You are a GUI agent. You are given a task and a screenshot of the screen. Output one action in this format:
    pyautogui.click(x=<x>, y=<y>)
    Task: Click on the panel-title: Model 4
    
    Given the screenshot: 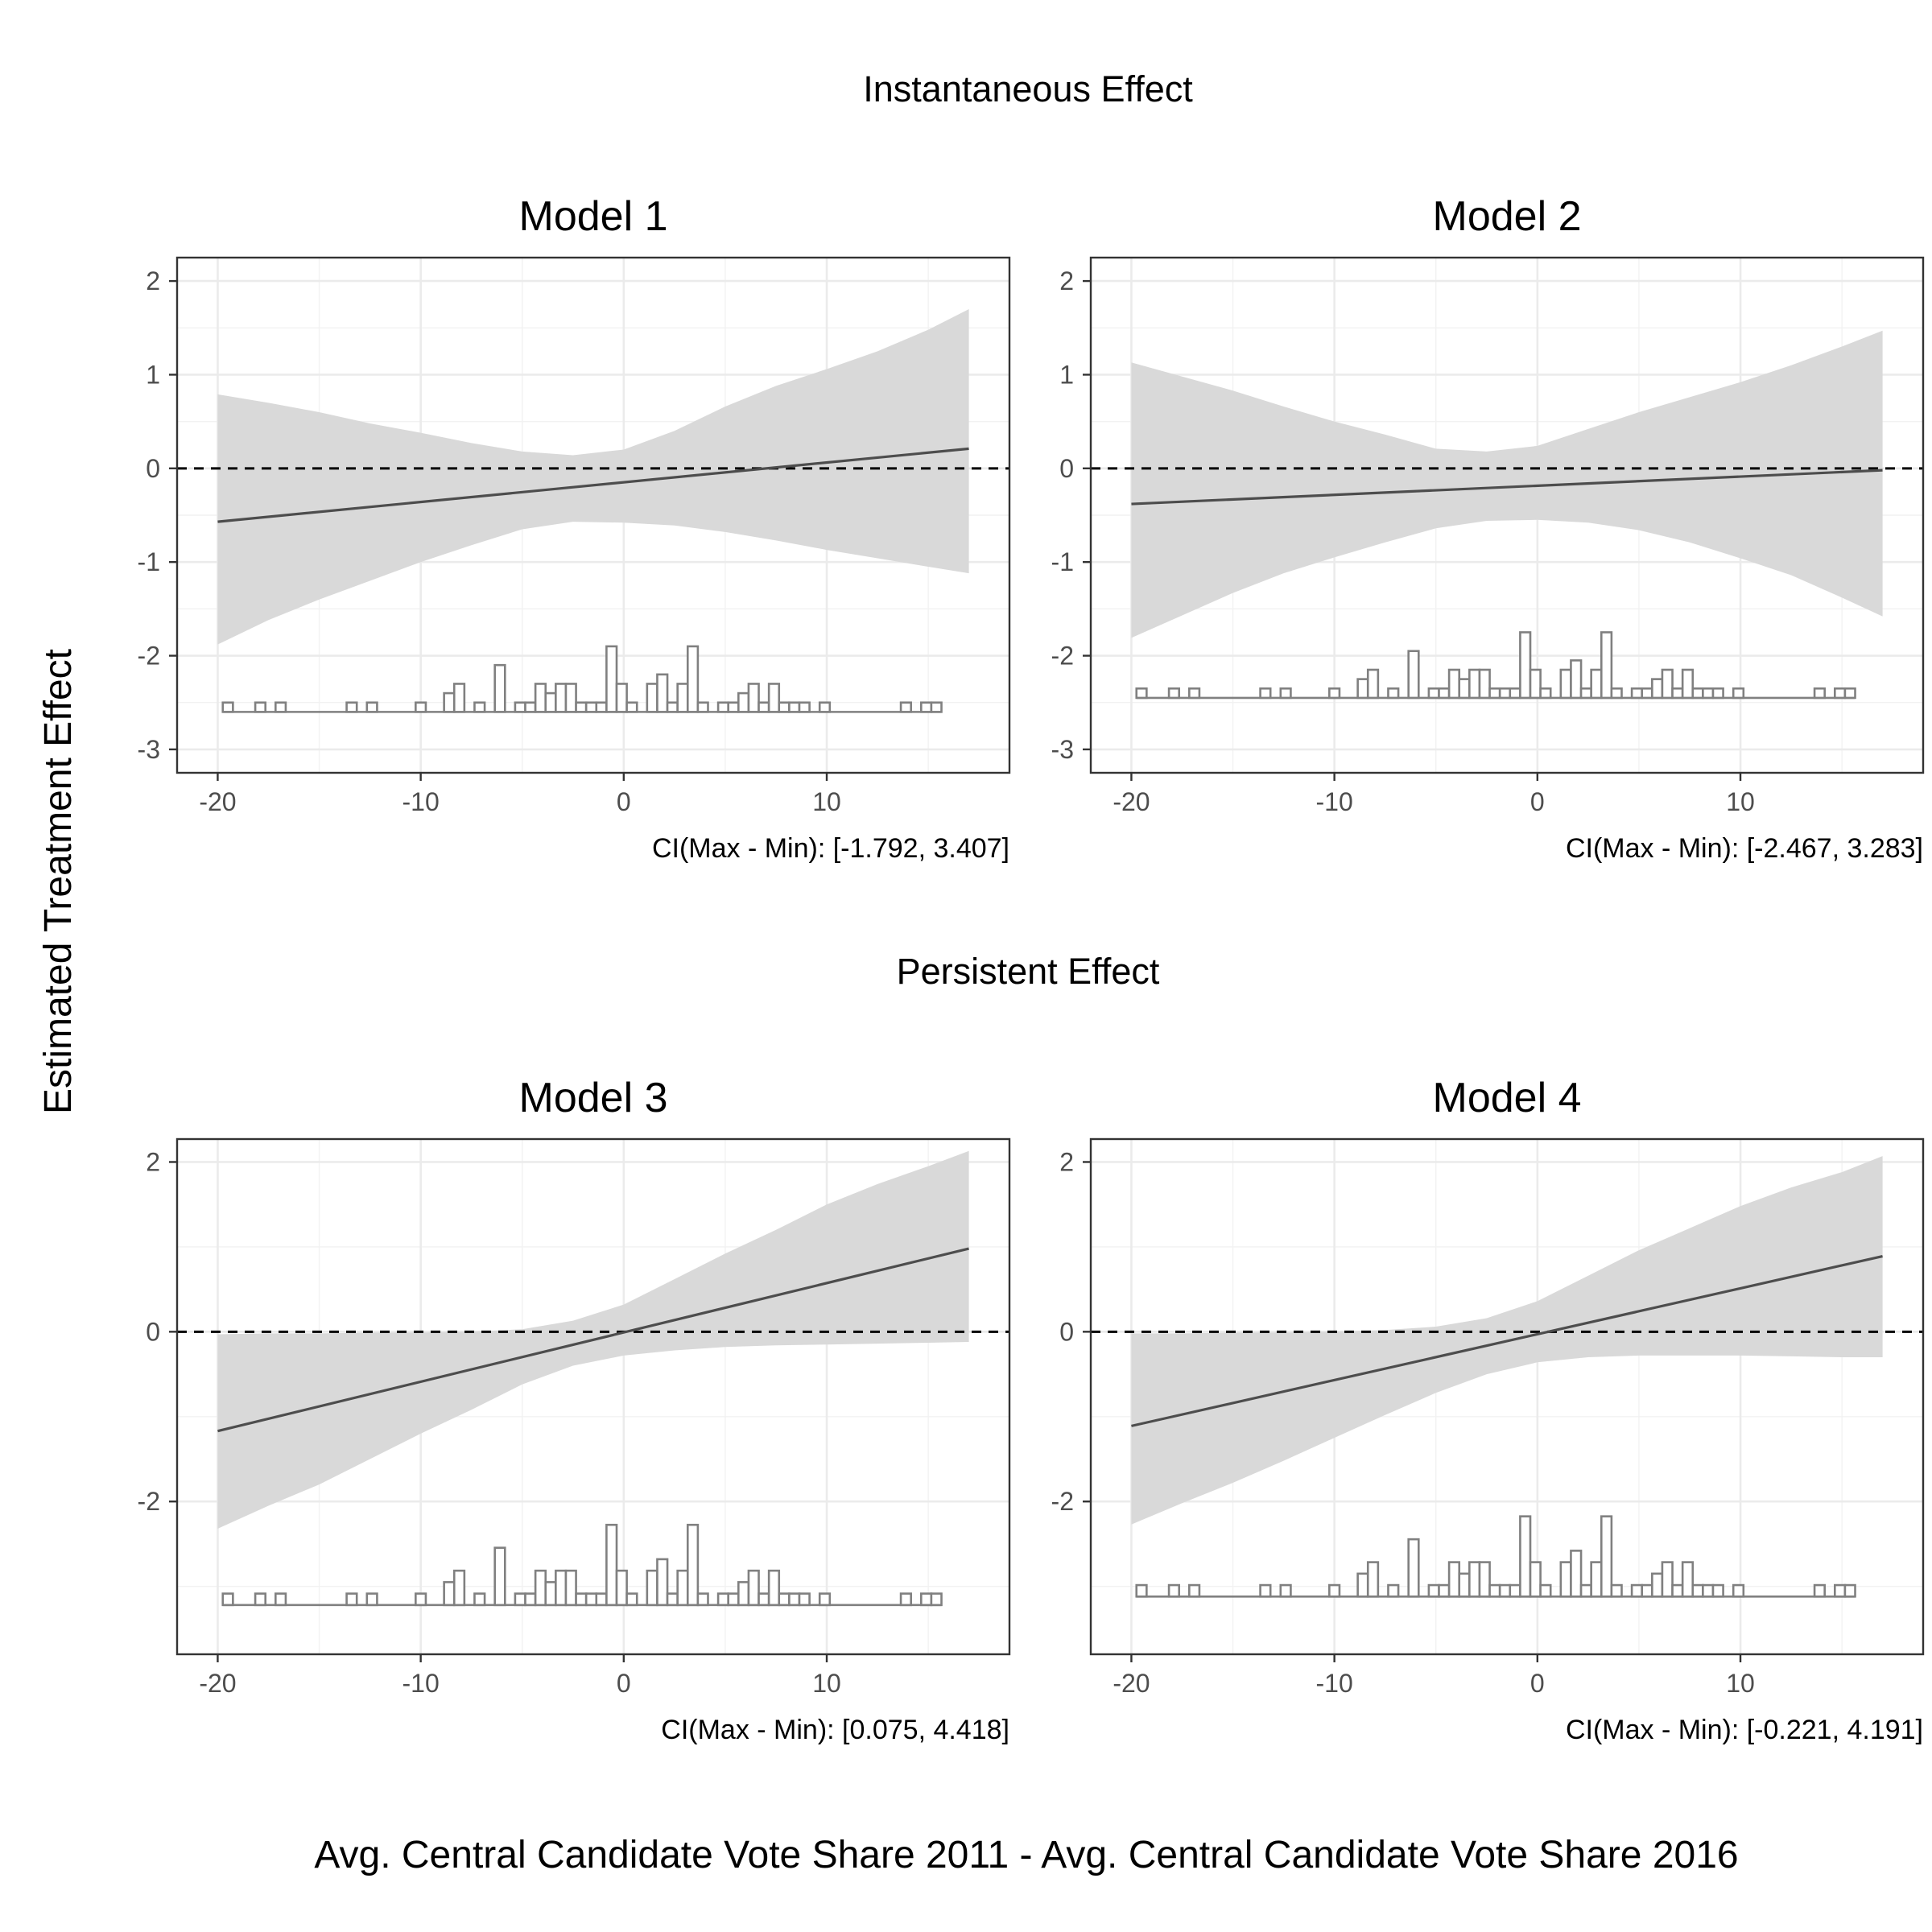 What is the action you would take?
    pyautogui.click(x=1507, y=1098)
    